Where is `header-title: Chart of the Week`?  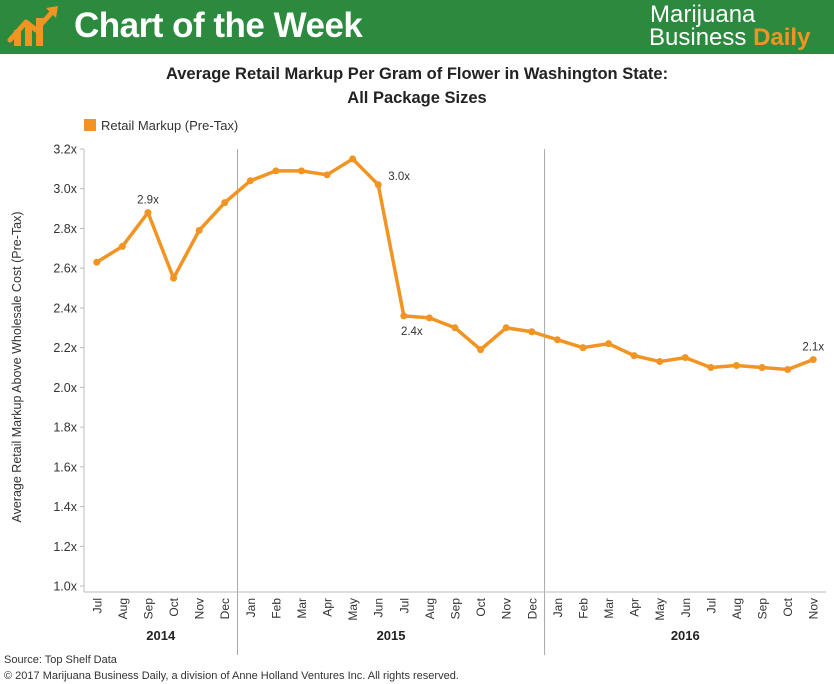 header-title: Chart of the Week is located at coordinates (218, 25).